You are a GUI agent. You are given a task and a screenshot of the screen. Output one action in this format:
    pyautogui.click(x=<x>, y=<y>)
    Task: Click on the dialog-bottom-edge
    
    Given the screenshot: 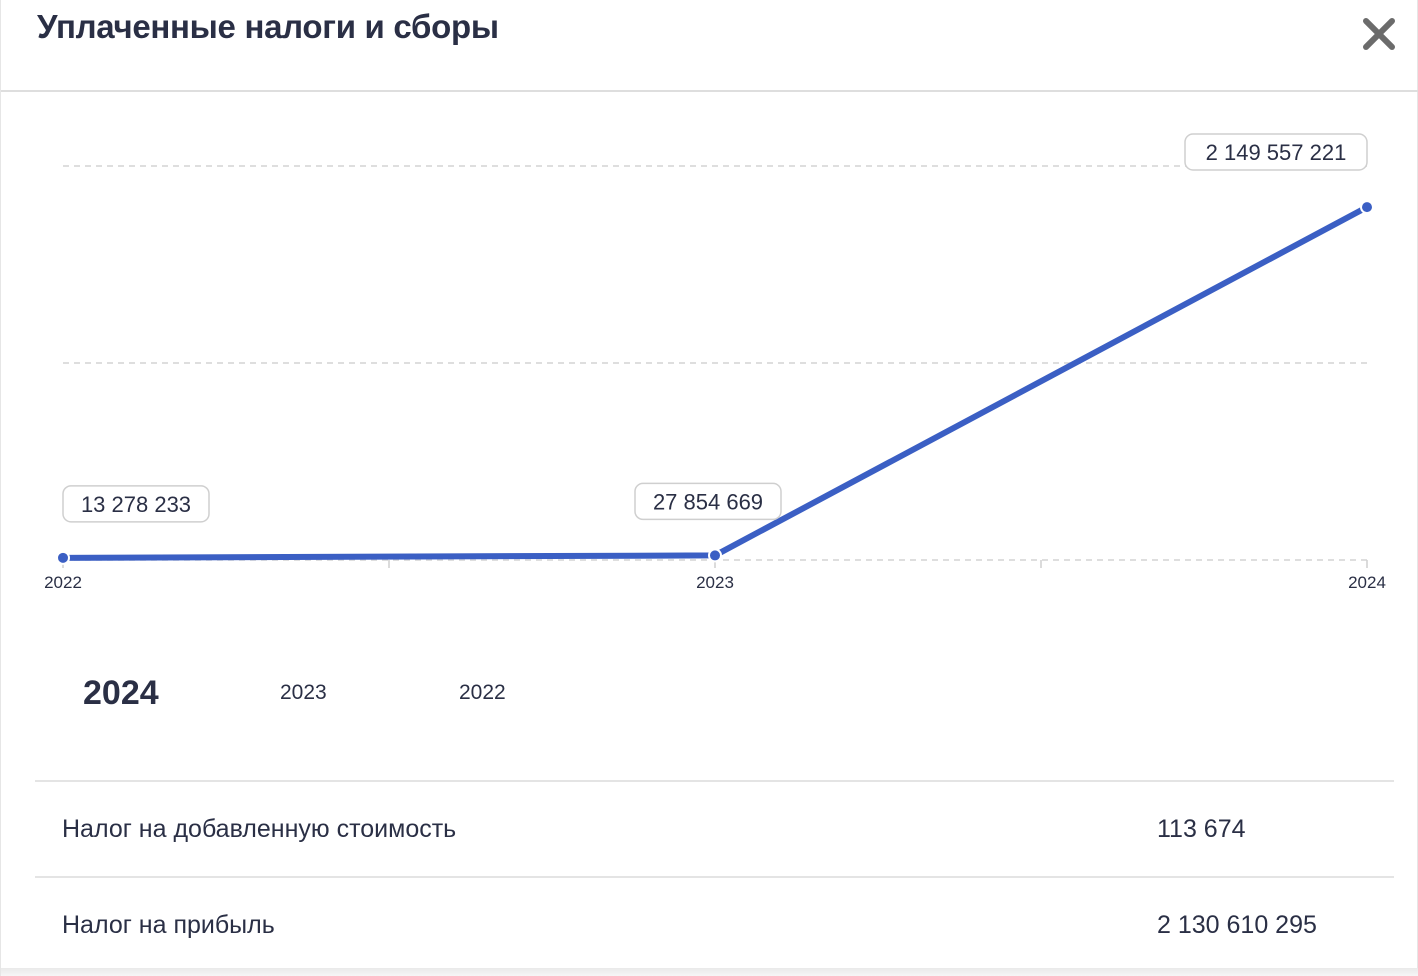 What is the action you would take?
    pyautogui.click(x=709, y=972)
    